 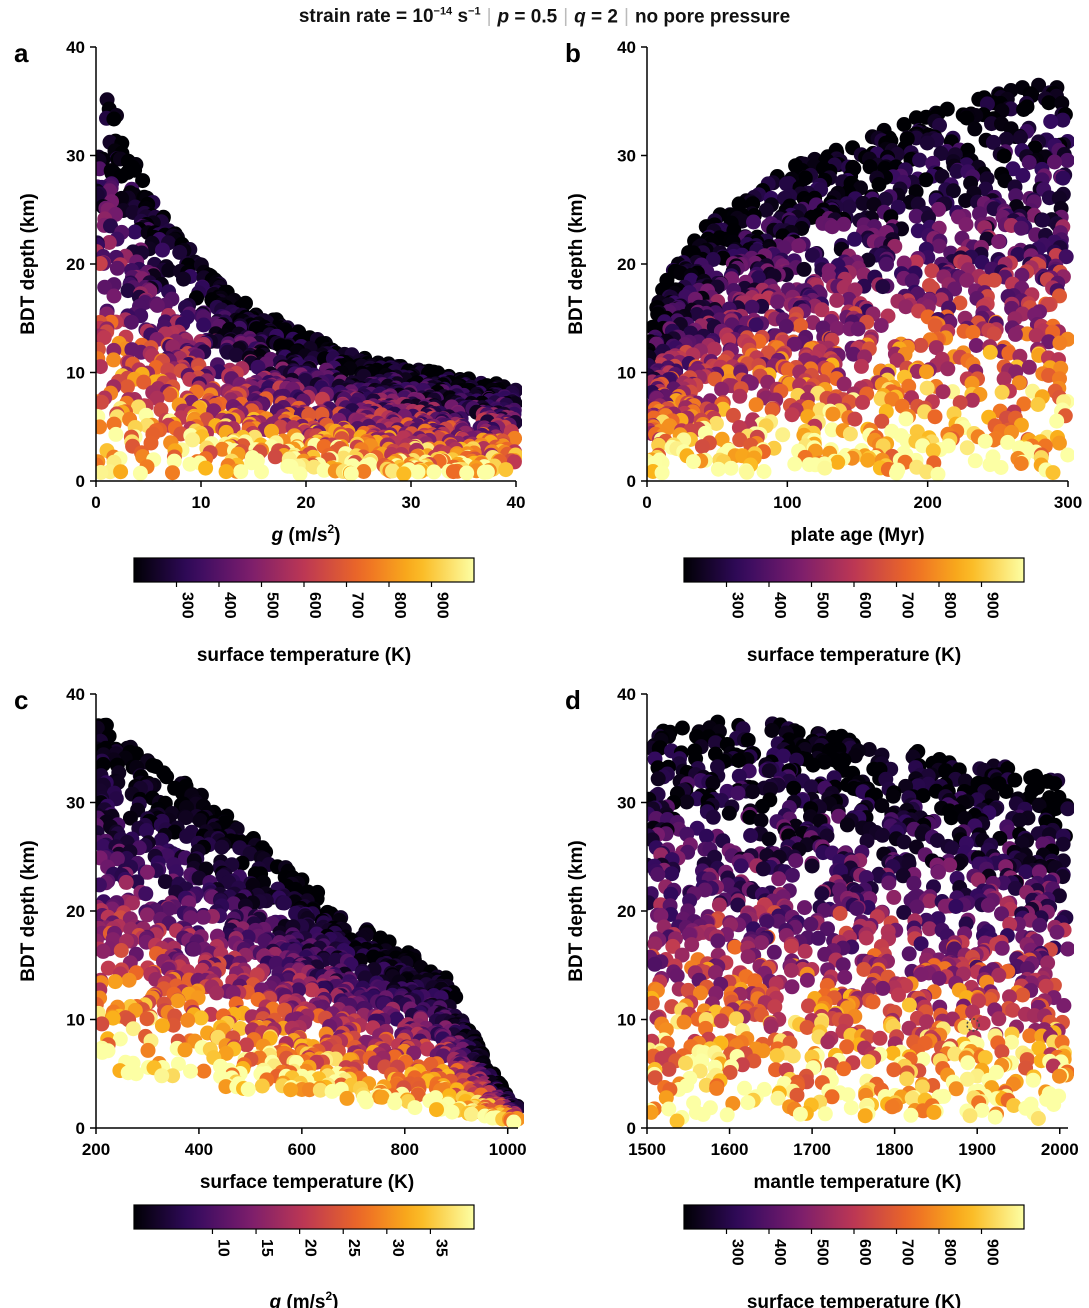 I want to click on x-tick-label: 600, so click(x=302, y=1149).